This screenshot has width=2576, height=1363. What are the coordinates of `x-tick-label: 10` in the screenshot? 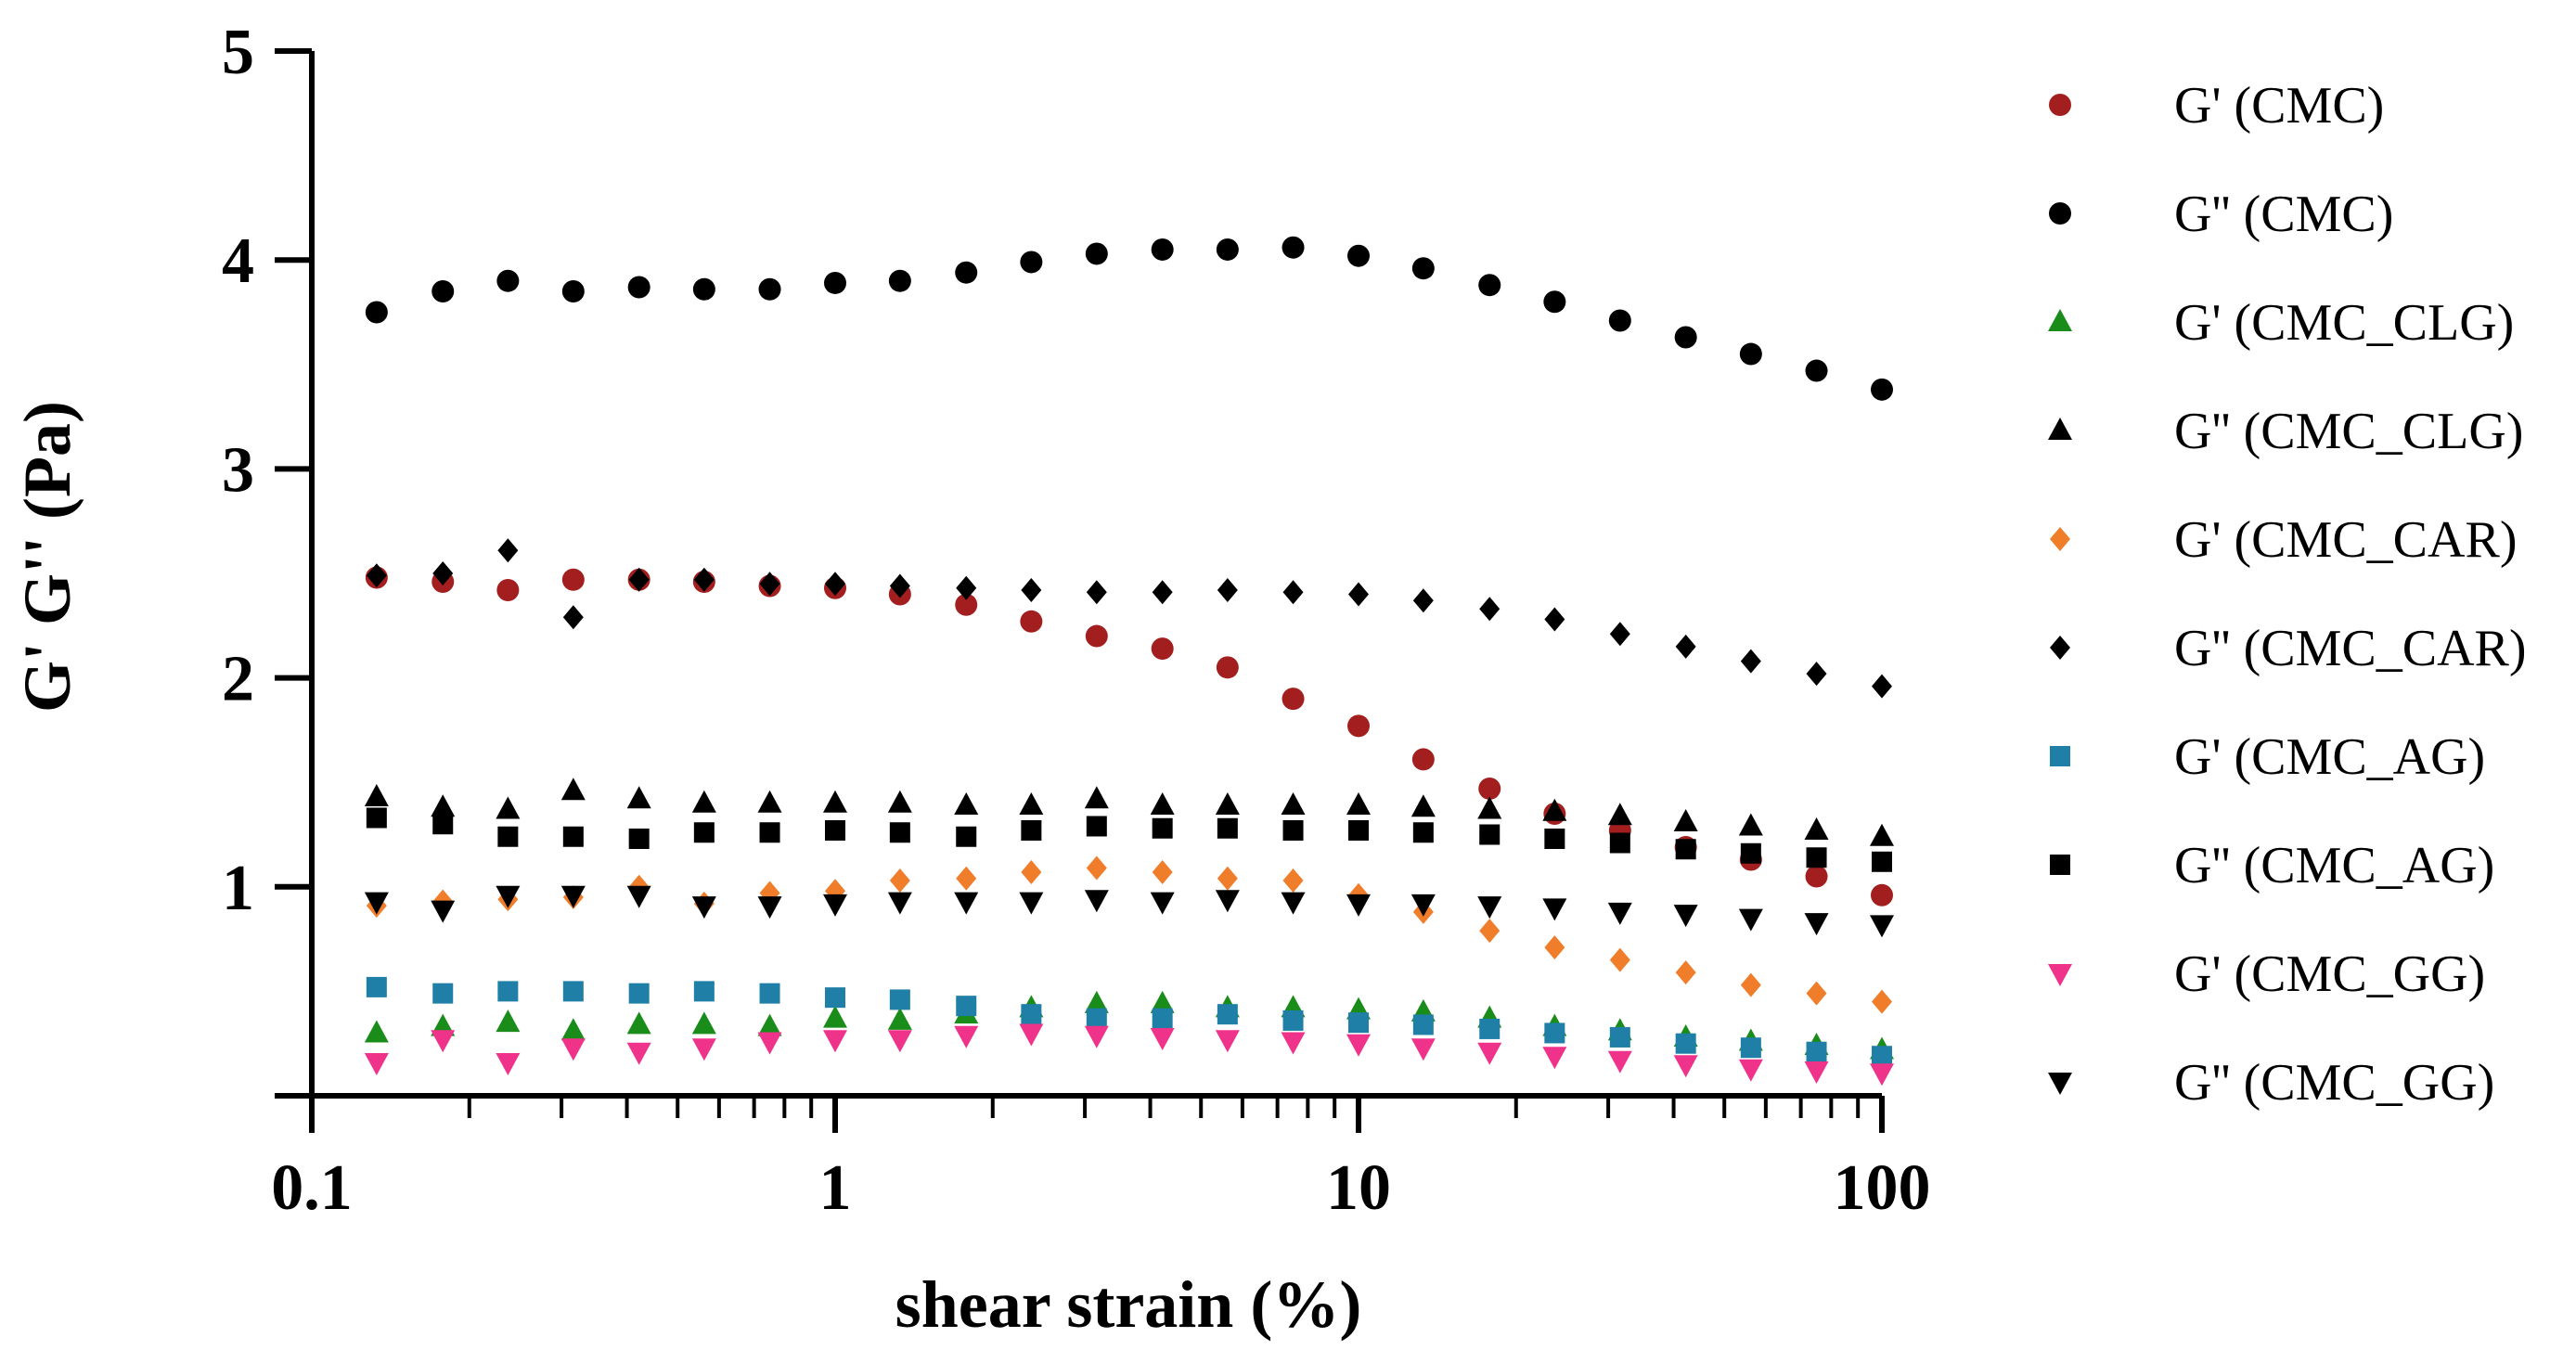 It's located at (1358, 1188).